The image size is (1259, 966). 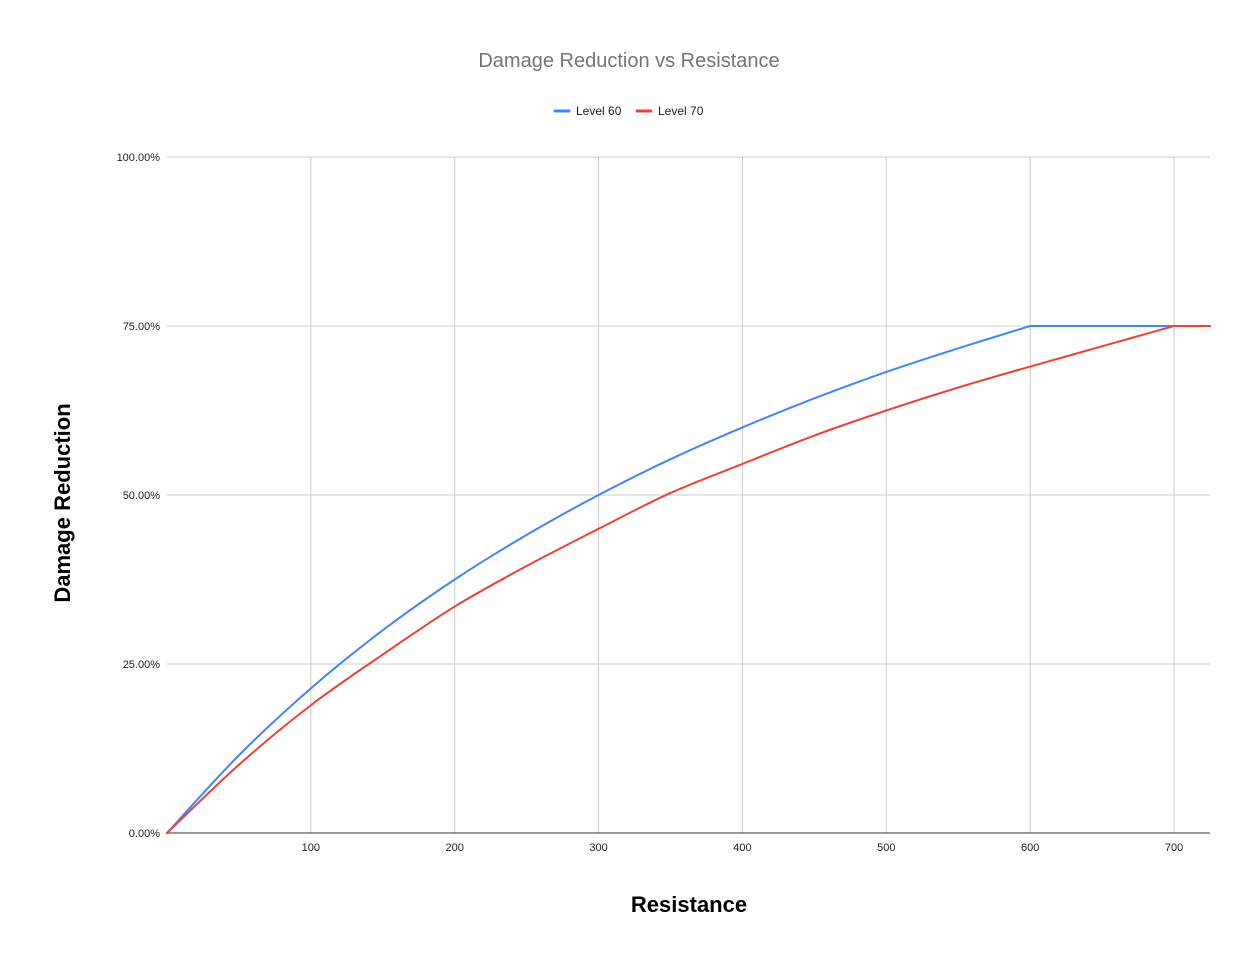 What do you see at coordinates (1174, 848) in the screenshot?
I see `x-tick-label: 700` at bounding box center [1174, 848].